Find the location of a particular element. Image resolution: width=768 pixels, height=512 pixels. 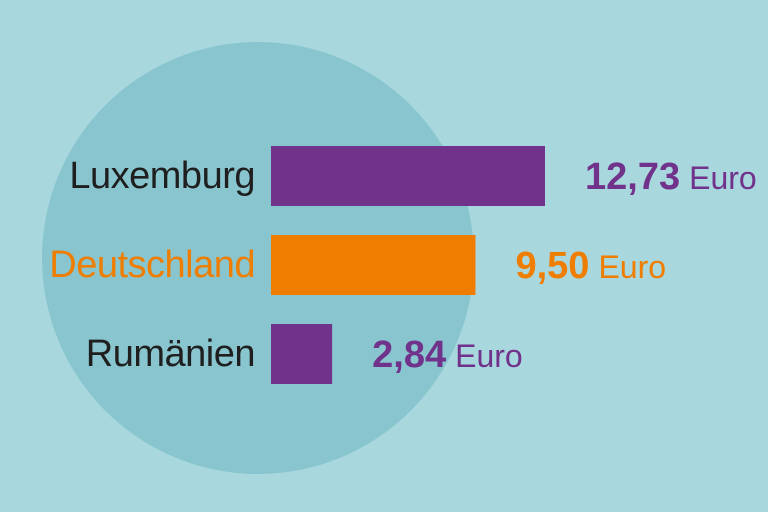

value-label-rum-nien: 2,84 Euro is located at coordinates (447, 355).